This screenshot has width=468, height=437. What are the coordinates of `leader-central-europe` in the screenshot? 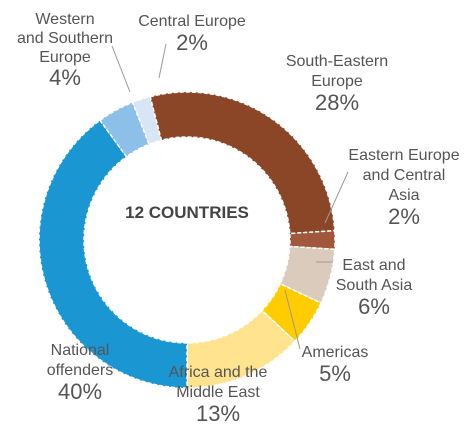 It's located at (162, 61).